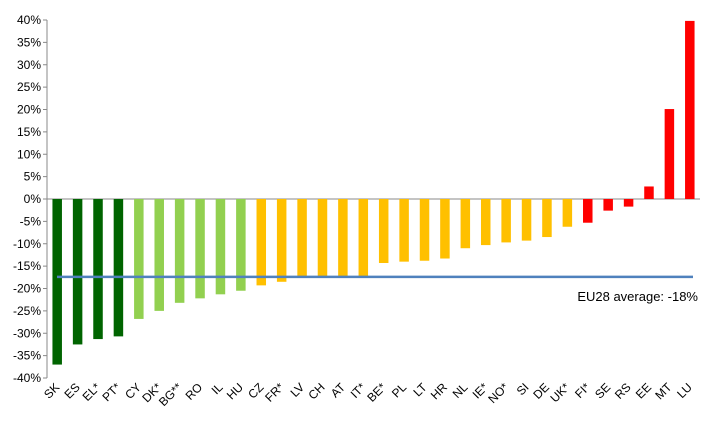  Describe the element at coordinates (111, 392) in the screenshot. I see `x-tick-label: PT*` at that location.